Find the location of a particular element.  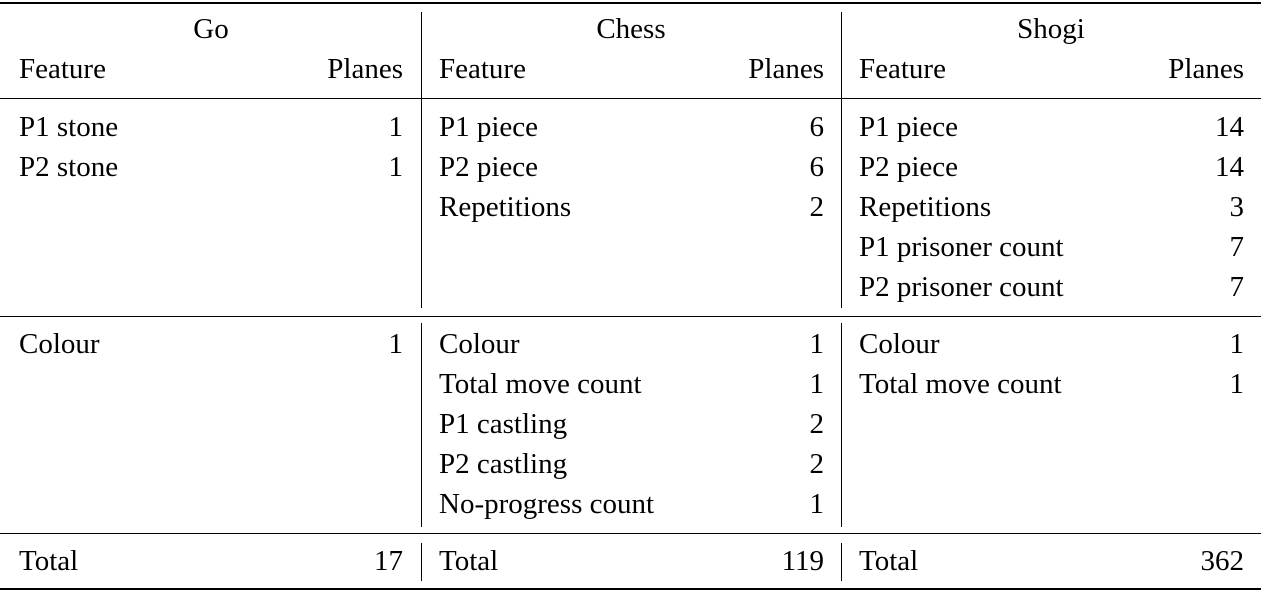

total-value: 119 is located at coordinates (802, 561).